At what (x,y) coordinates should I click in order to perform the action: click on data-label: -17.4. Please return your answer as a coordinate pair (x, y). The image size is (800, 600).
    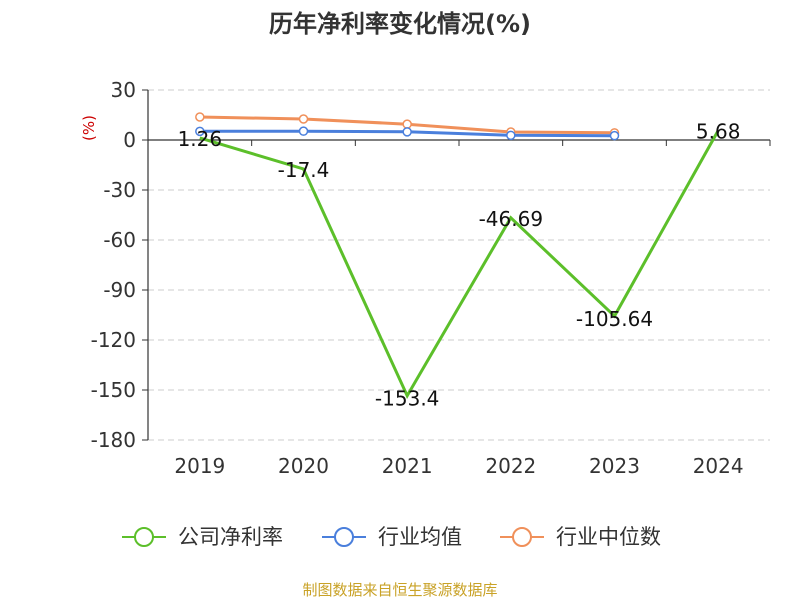
    Looking at the image, I should click on (304, 170).